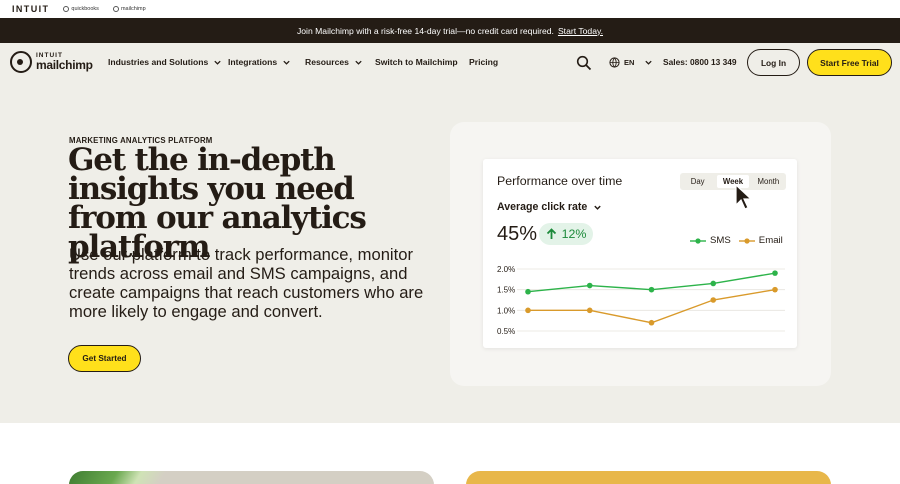  I want to click on tab-week: Week, so click(733, 181).